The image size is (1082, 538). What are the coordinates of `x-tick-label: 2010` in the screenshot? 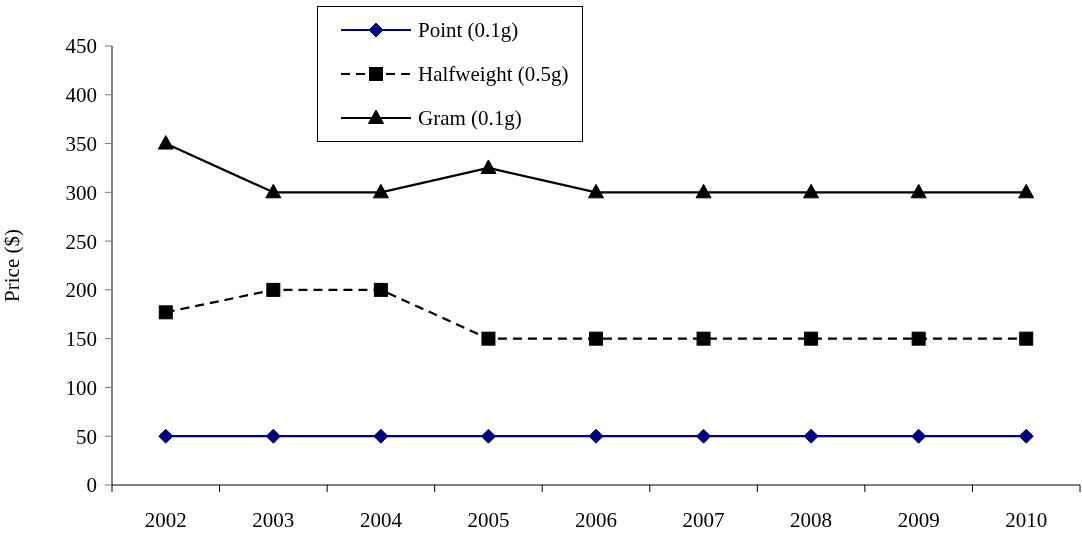 It's located at (1026, 520).